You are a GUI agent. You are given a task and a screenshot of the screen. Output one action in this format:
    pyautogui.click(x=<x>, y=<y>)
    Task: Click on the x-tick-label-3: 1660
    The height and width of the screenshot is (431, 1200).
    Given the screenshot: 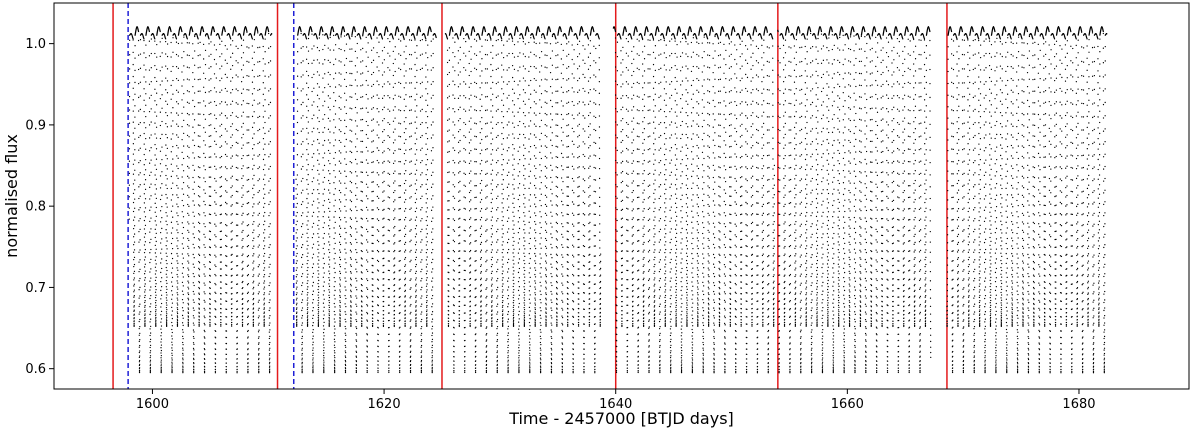 What is the action you would take?
    pyautogui.click(x=847, y=404)
    